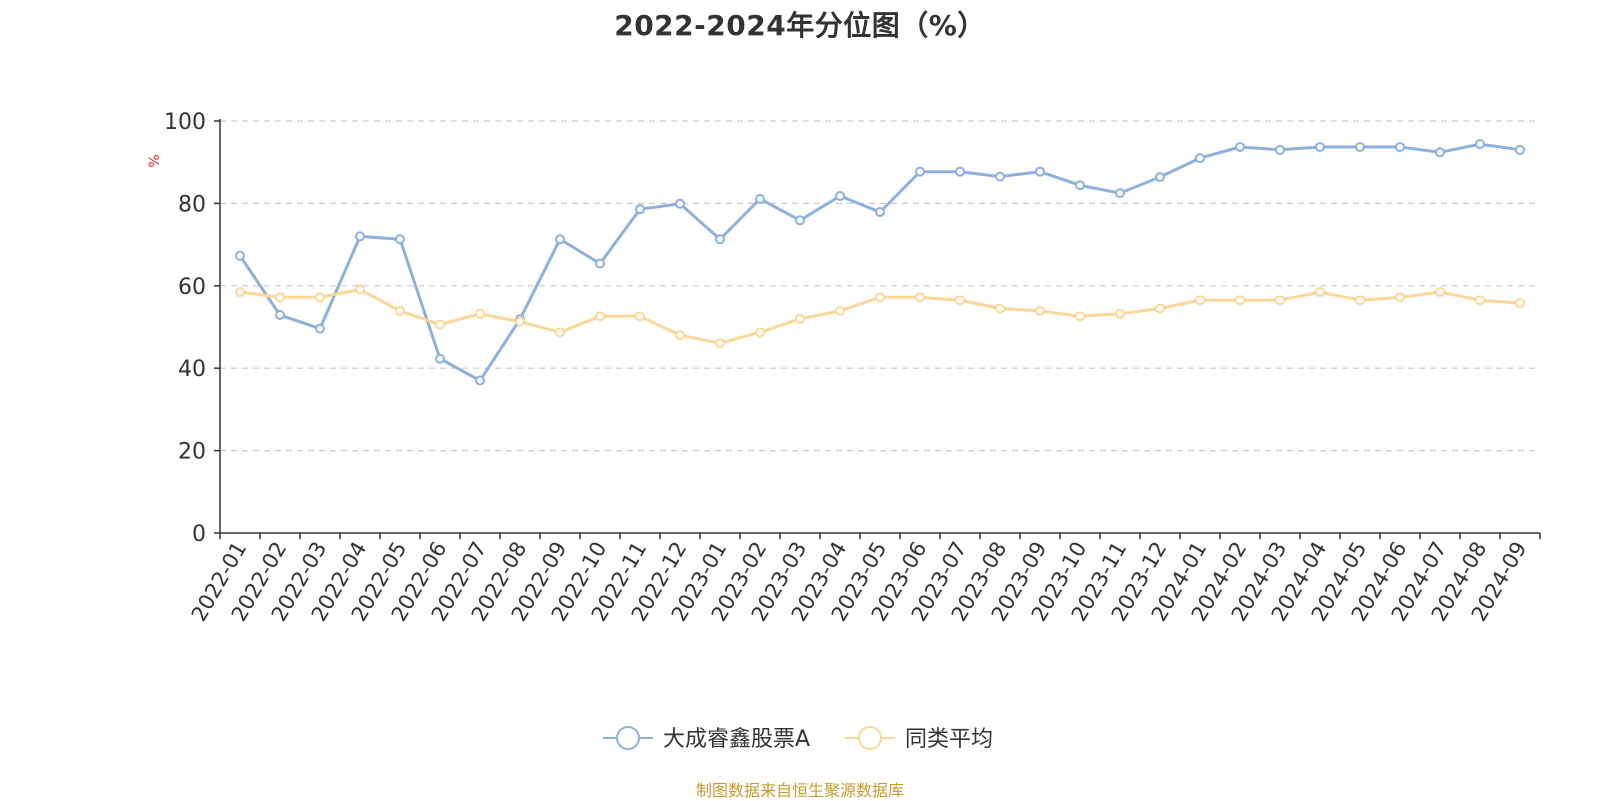  Describe the element at coordinates (799, 790) in the screenshot. I see `source-note: 制图数据来自恒生聚源数据库` at that location.